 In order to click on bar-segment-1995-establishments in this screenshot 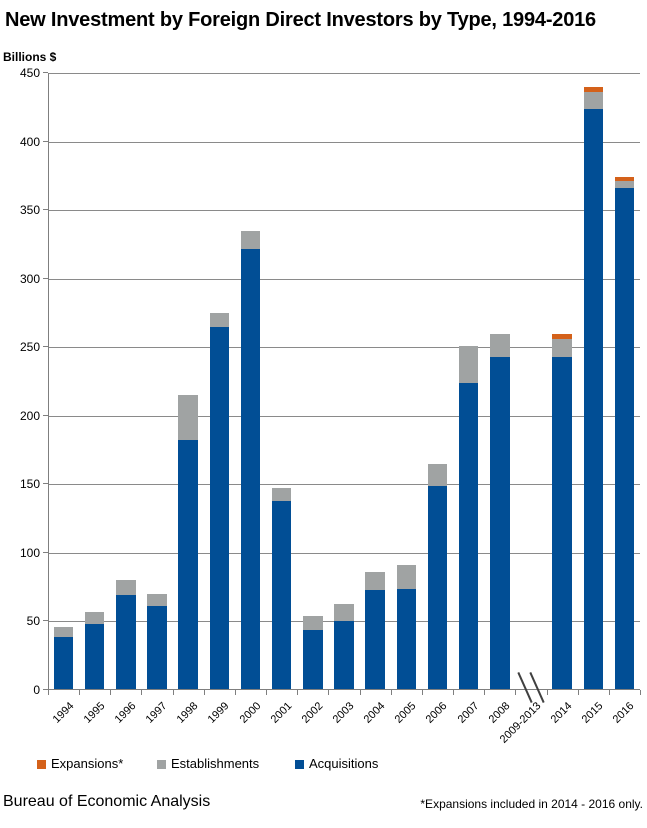, I will do `click(94, 618)`.